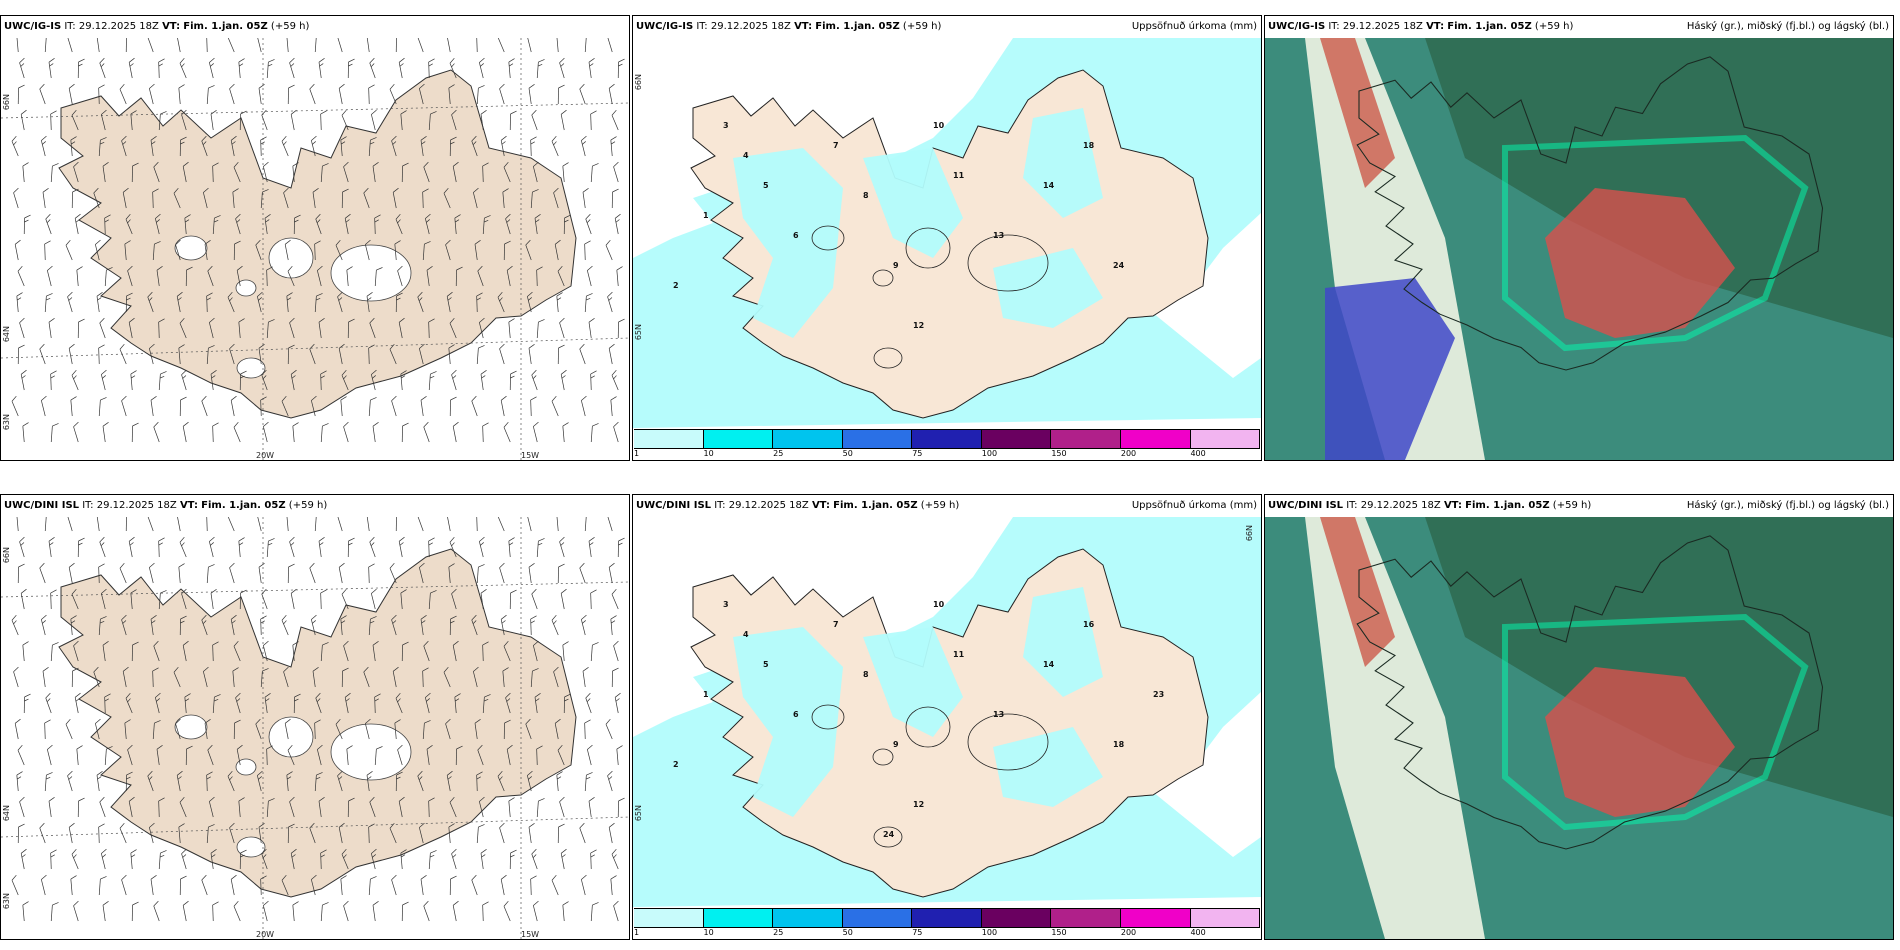 The width and height of the screenshot is (1900, 950). Describe the element at coordinates (746, 634) in the screenshot. I see `precip-value-label: 4` at that location.